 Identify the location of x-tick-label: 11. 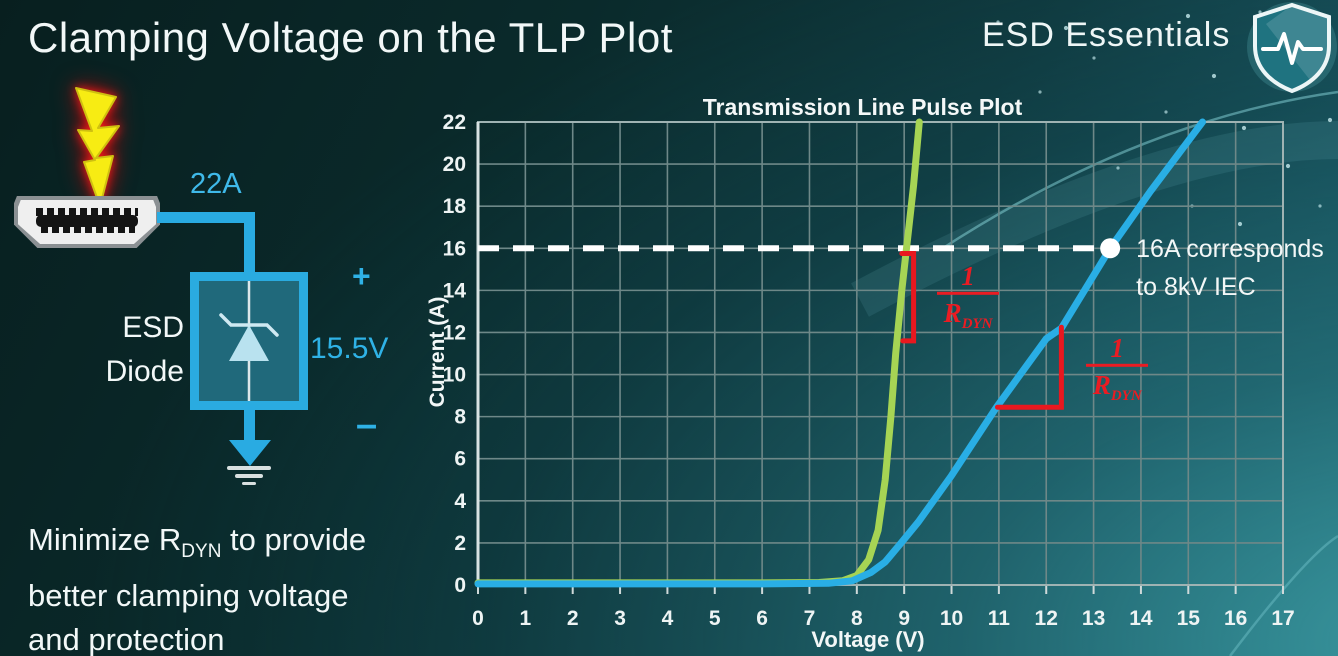
(999, 618).